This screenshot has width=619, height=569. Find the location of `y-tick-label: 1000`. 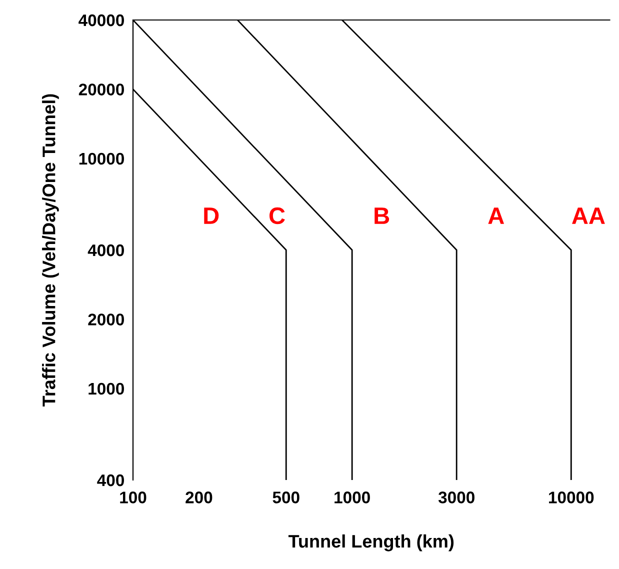

y-tick-label: 1000 is located at coordinates (106, 388).